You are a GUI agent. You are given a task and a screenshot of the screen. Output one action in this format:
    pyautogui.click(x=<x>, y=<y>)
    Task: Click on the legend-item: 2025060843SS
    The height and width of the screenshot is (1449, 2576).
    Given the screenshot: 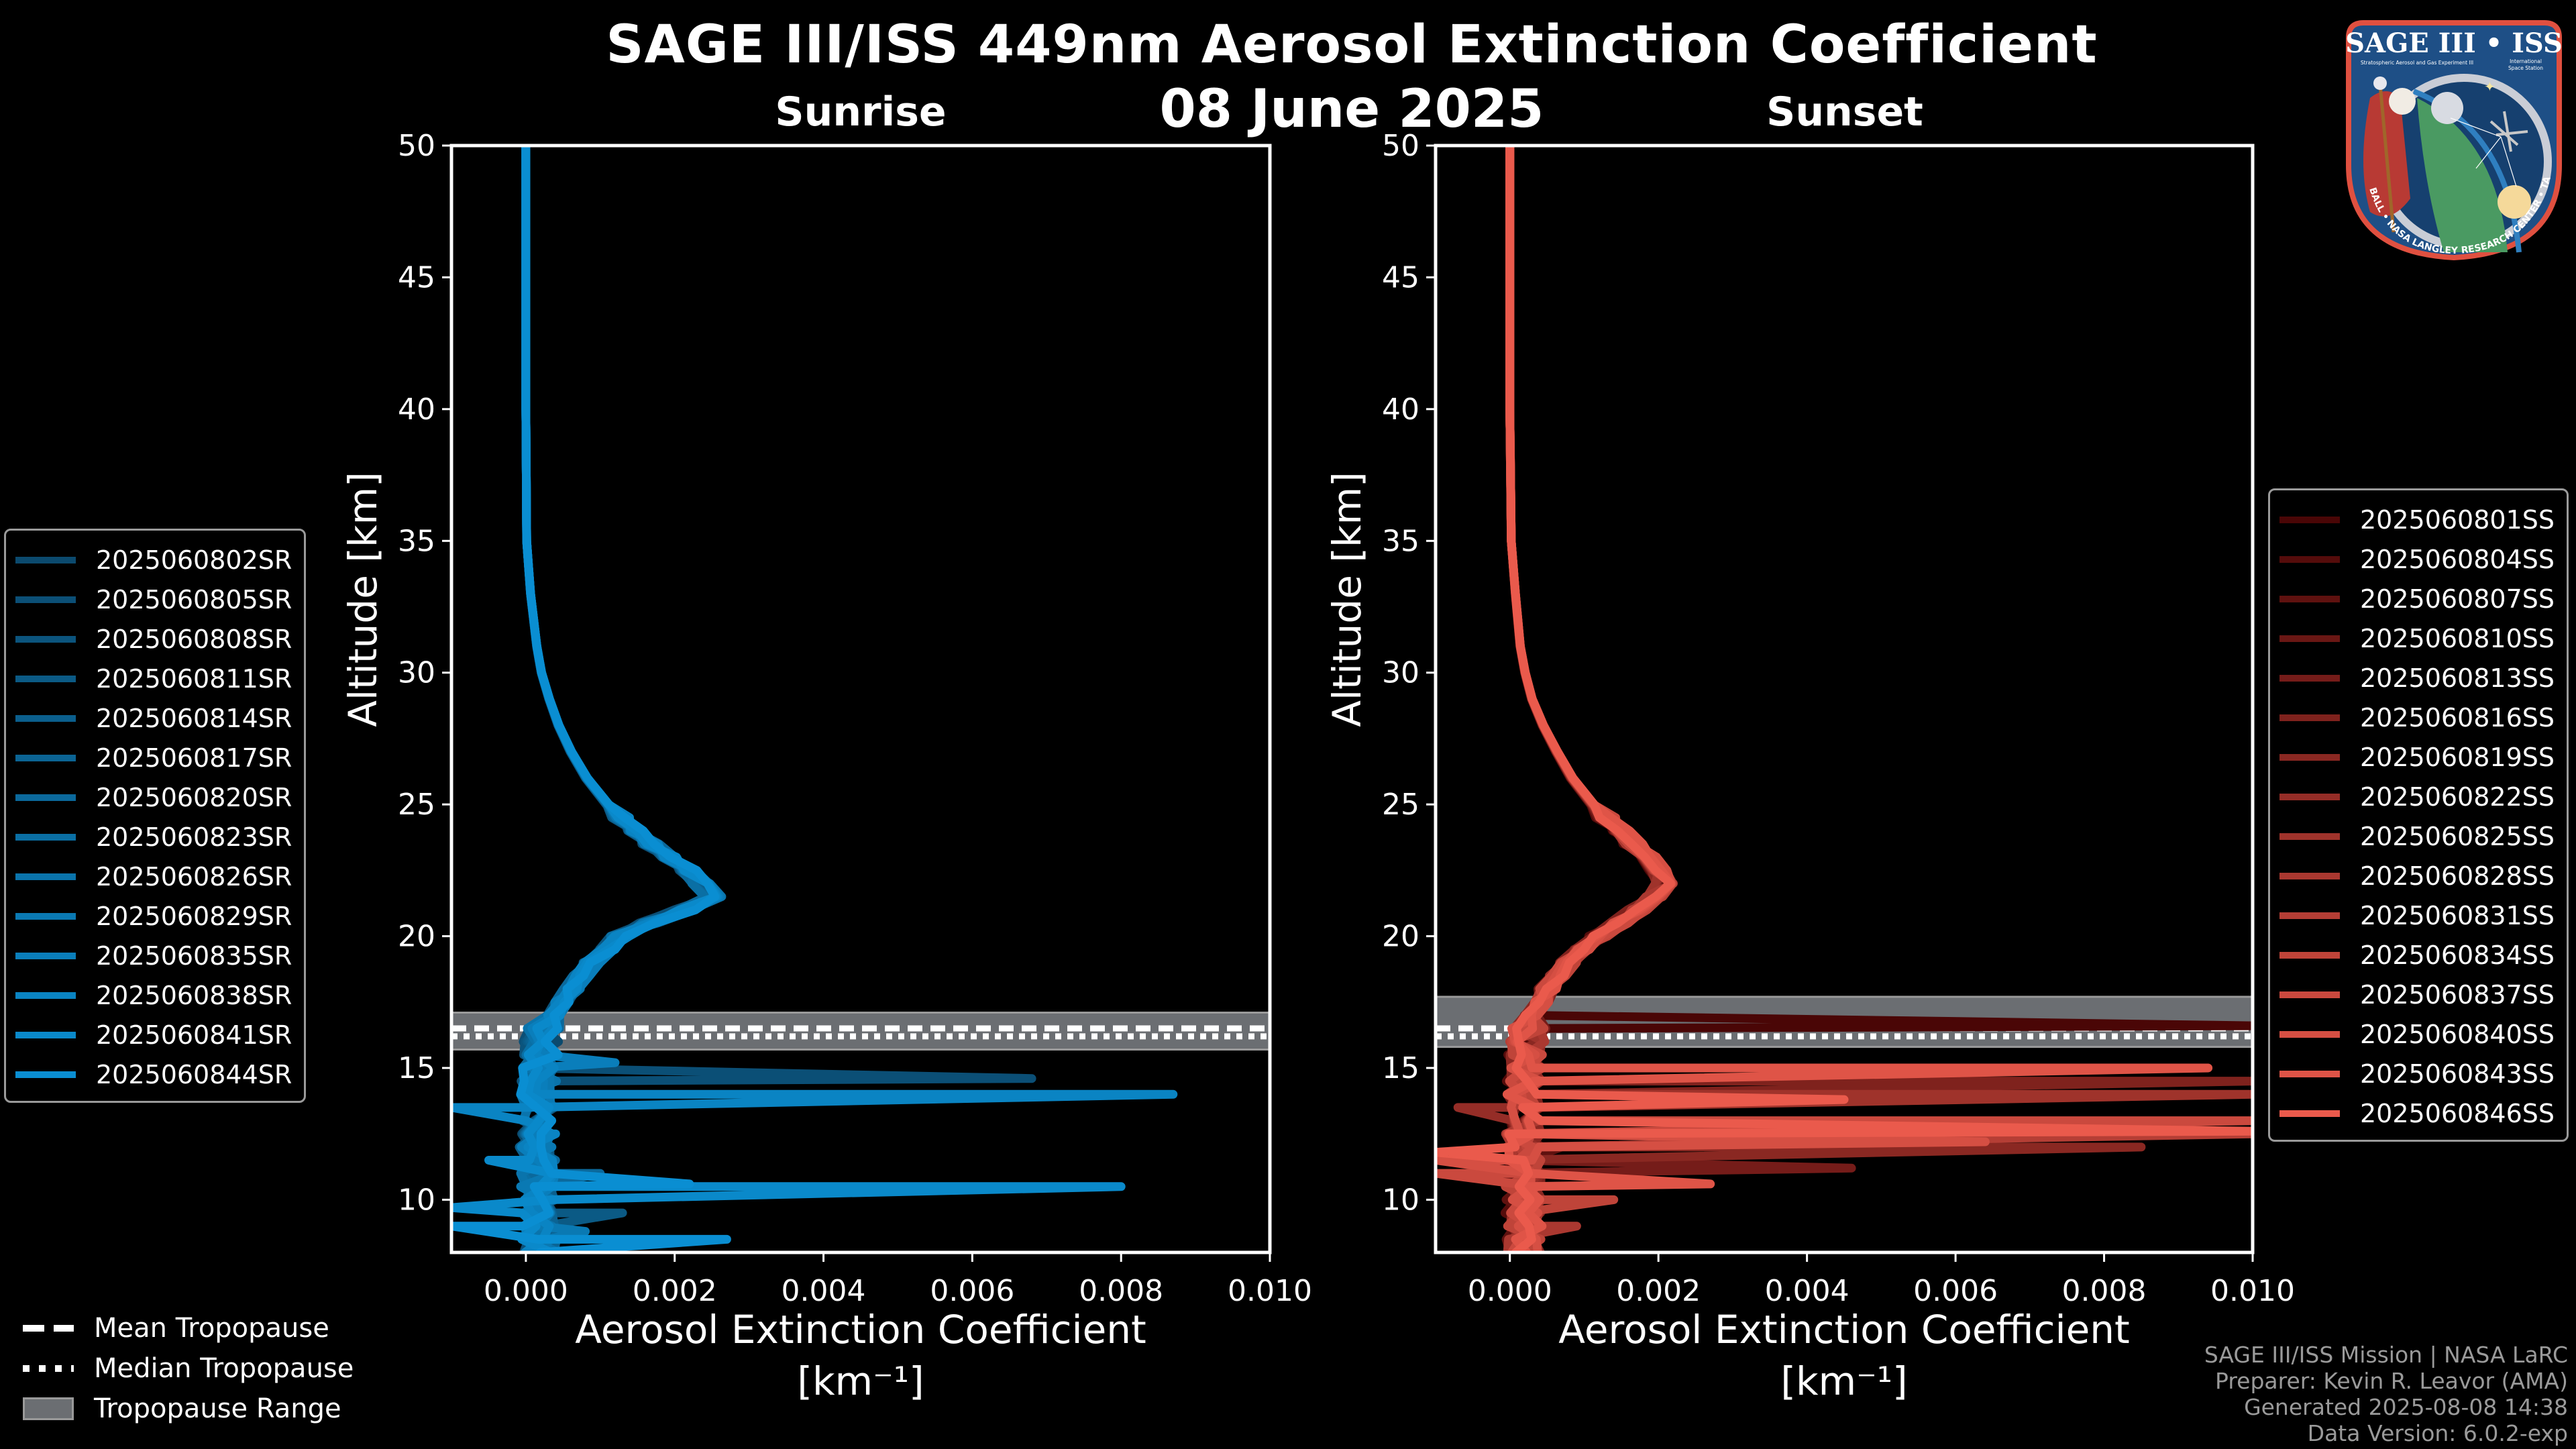 What is the action you would take?
    pyautogui.click(x=2417, y=1073)
    